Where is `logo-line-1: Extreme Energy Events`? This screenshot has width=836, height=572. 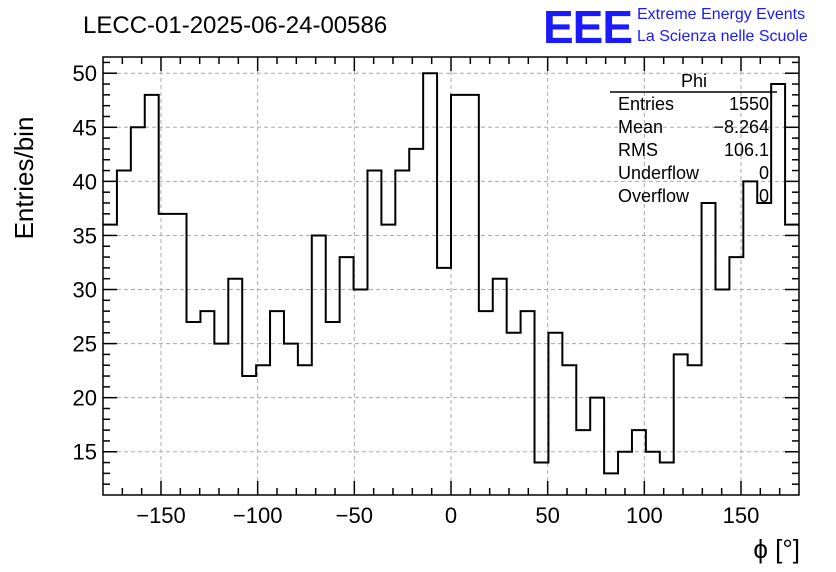 logo-line-1: Extreme Energy Events is located at coordinates (721, 14).